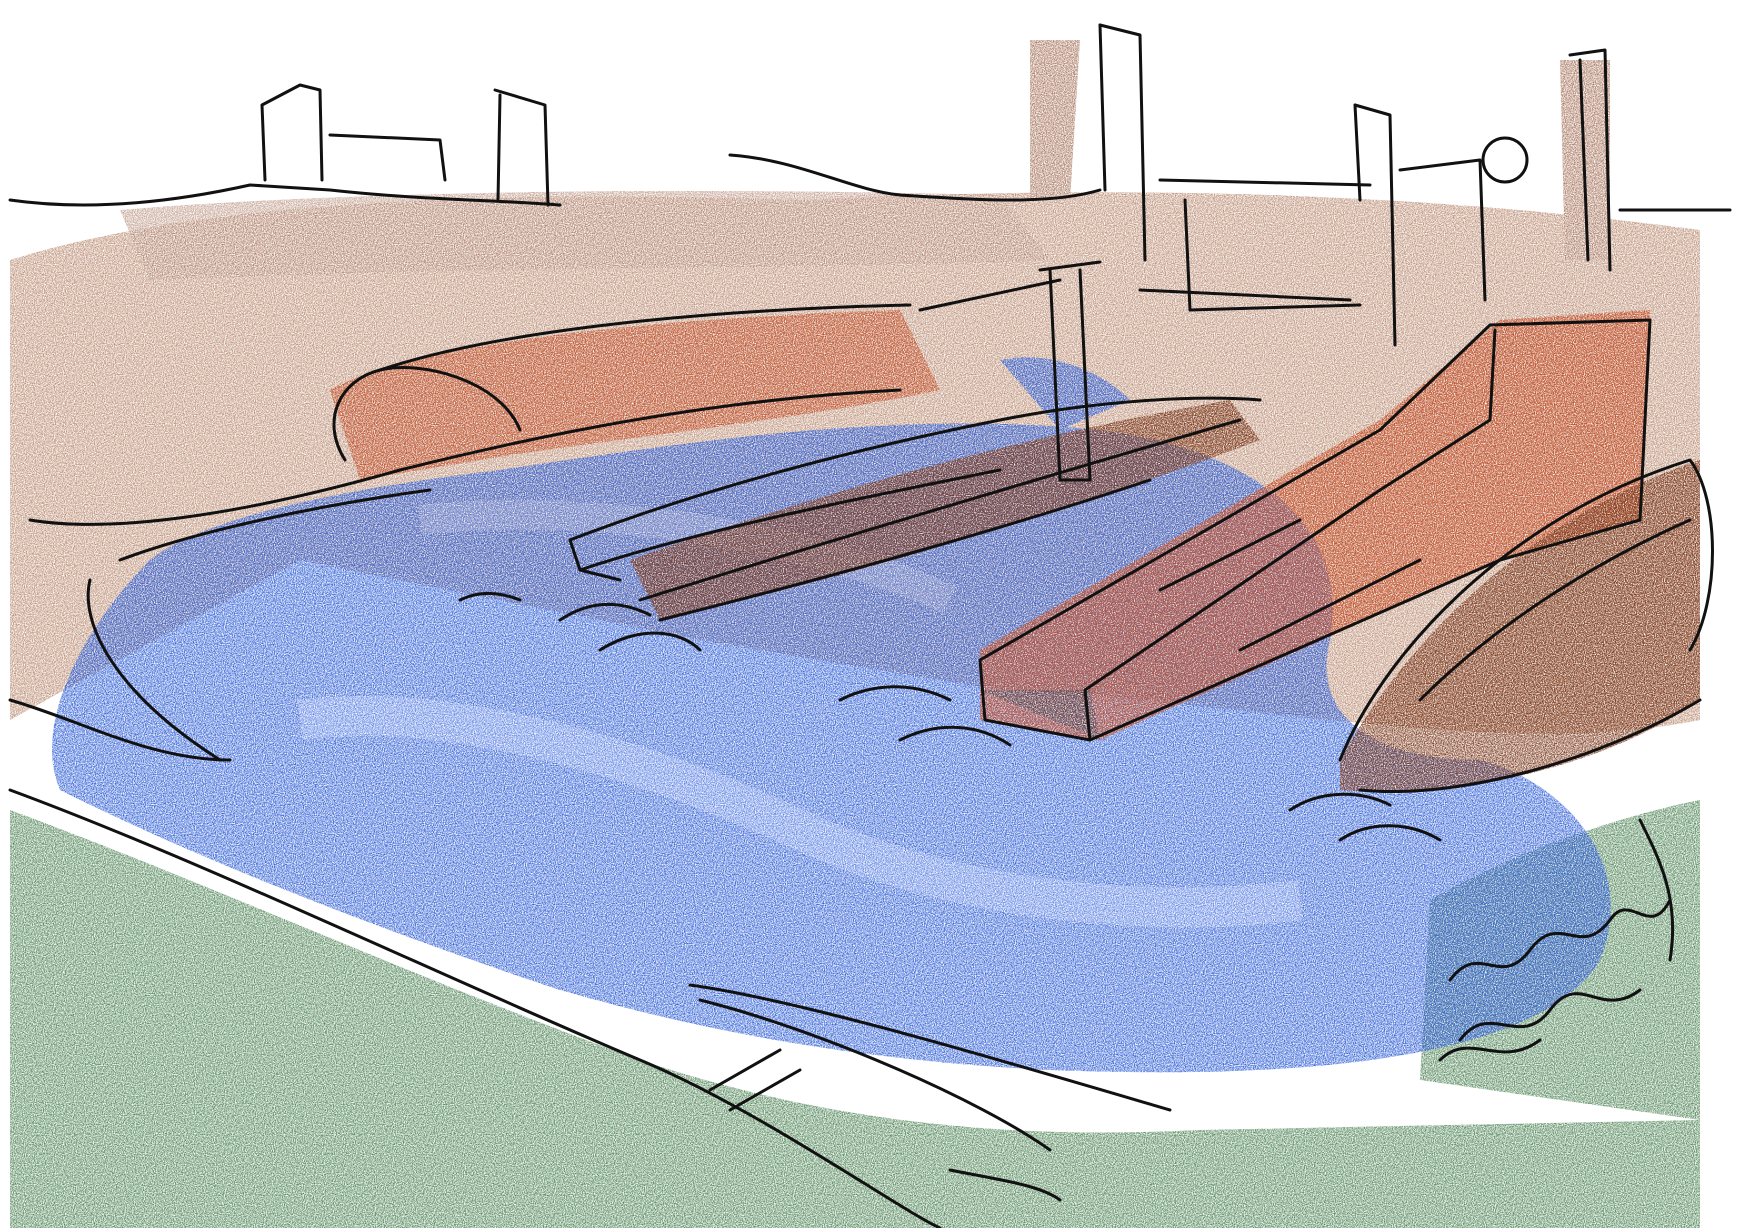 The width and height of the screenshot is (1744, 1228). What do you see at coordinates (945, 510) in the screenshot?
I see `long-dark-building` at bounding box center [945, 510].